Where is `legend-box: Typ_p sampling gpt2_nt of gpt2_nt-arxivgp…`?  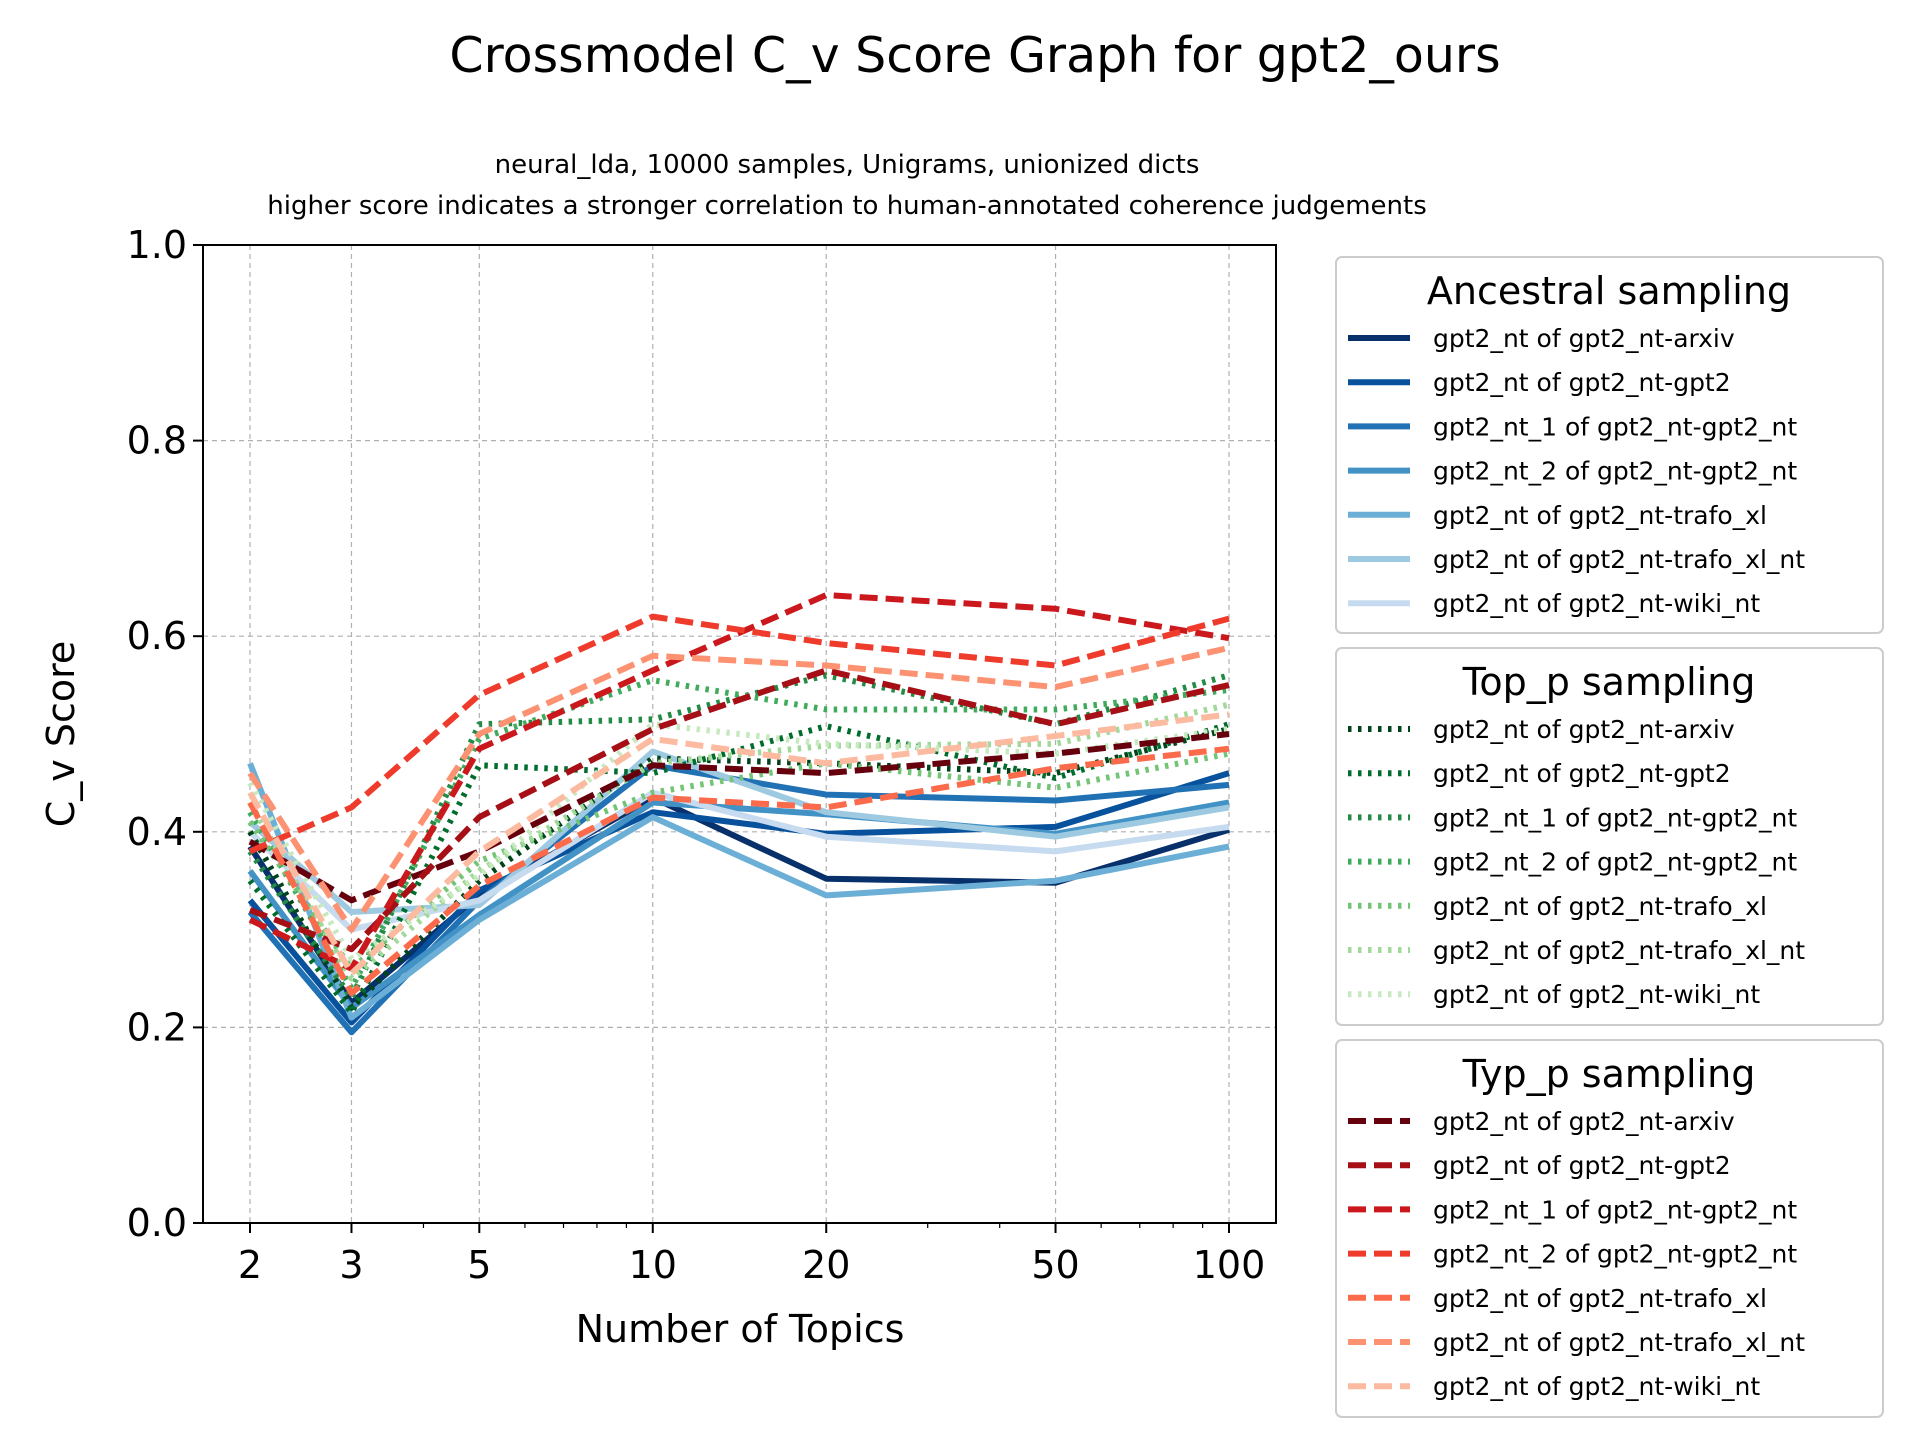 legend-box: Typ_p sampling gpt2_nt of gpt2_nt-arxivgp… is located at coordinates (1609, 1228).